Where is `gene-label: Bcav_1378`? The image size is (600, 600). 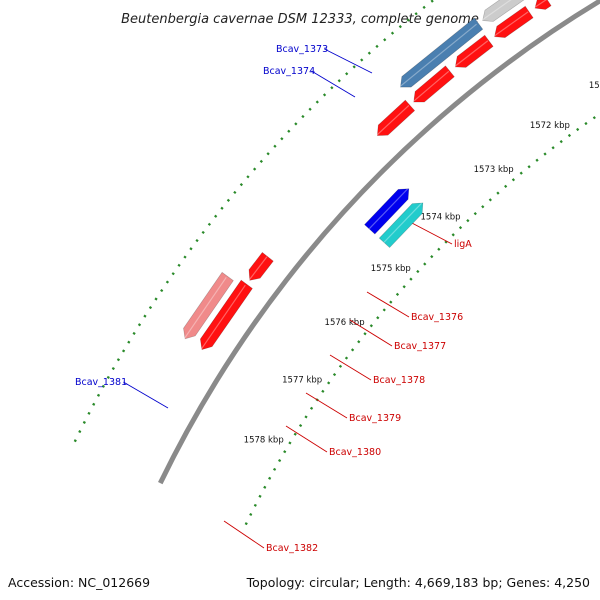
gene-label: Bcav_1378 is located at coordinates (399, 380).